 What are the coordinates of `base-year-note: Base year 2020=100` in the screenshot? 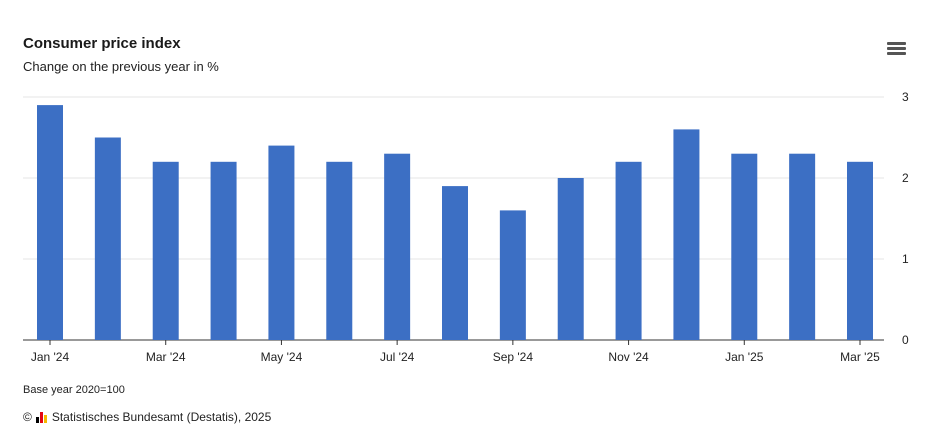 It's located at (74, 390).